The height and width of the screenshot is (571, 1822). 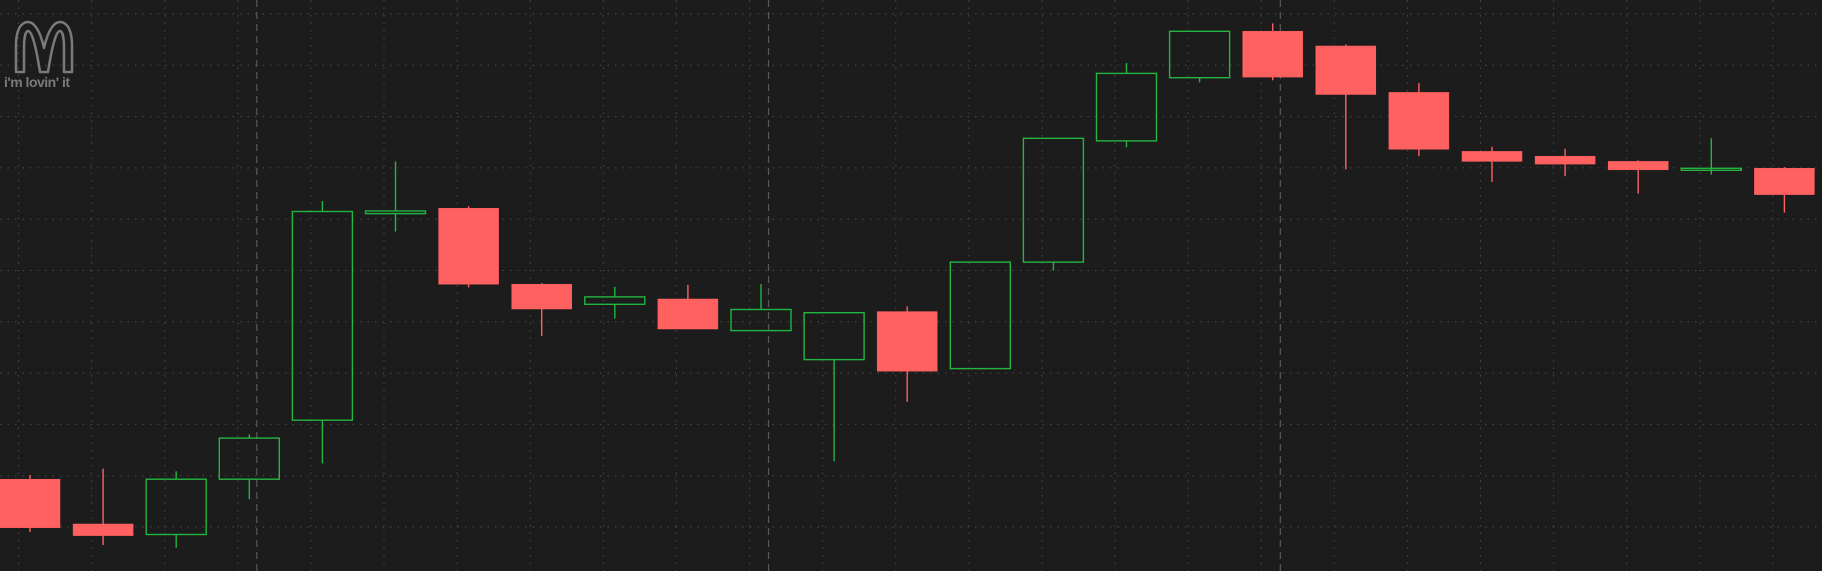 What do you see at coordinates (44, 47) in the screenshot?
I see `mcdonalds-arches-icon` at bounding box center [44, 47].